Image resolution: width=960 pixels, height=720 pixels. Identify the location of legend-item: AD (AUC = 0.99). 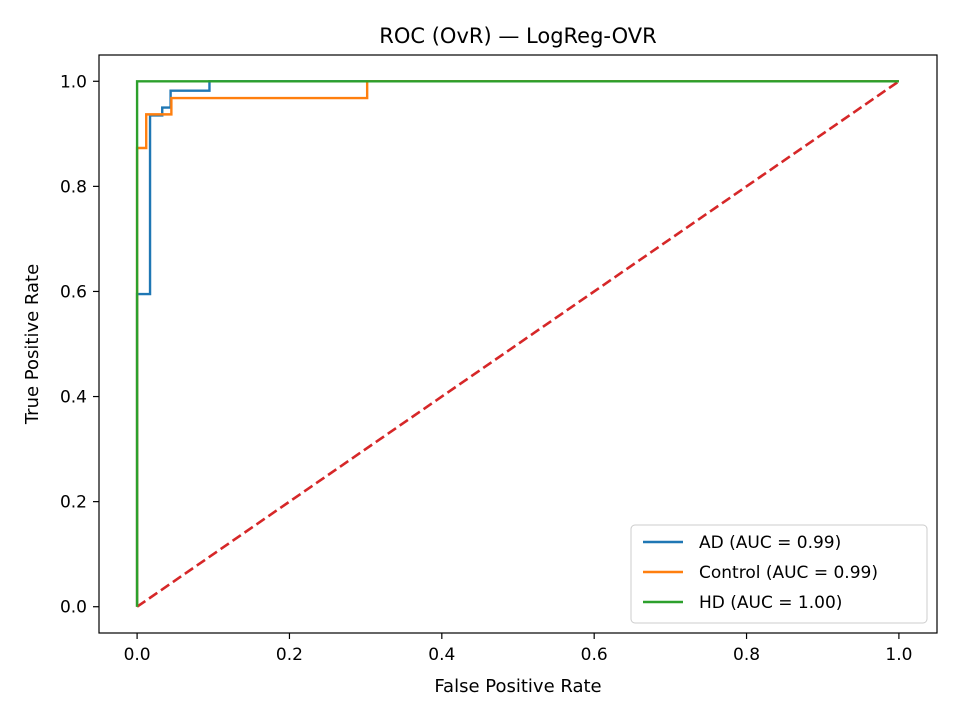
(742, 543).